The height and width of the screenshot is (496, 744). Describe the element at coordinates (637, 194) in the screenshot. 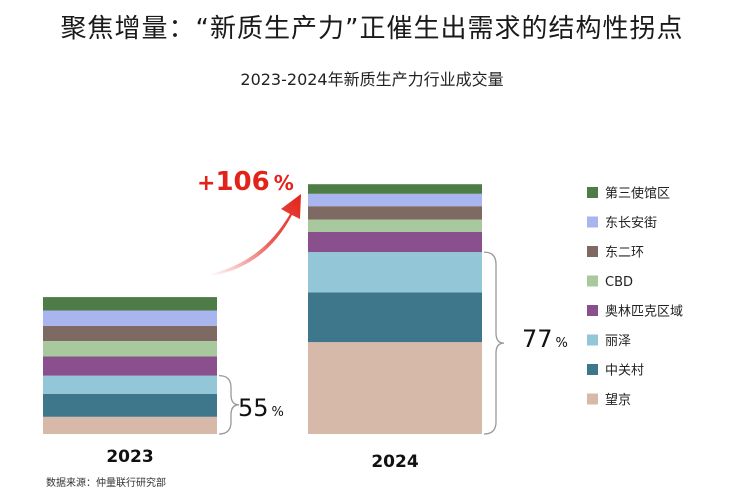

I see `legend-label-0: 第三使馆区` at that location.